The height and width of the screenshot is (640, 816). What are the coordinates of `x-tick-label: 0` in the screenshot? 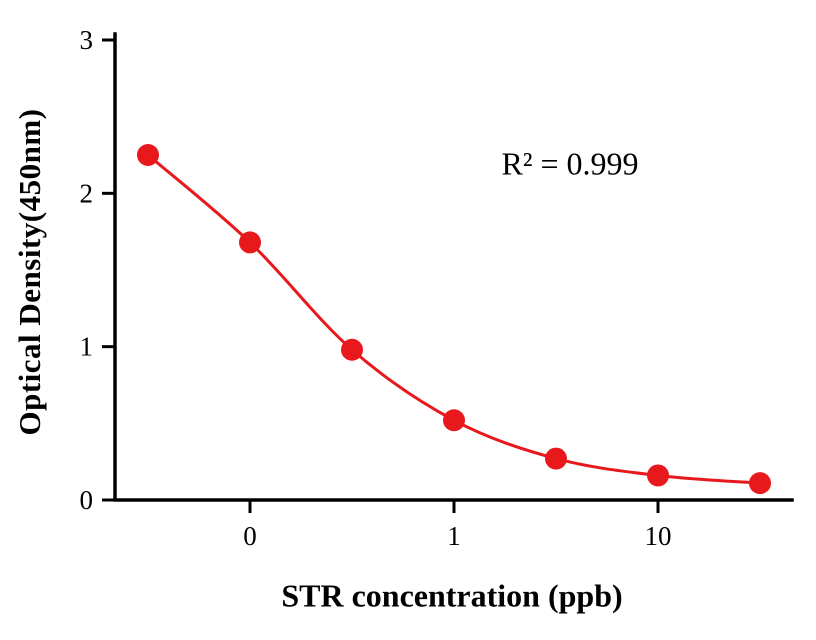 It's located at (250, 536).